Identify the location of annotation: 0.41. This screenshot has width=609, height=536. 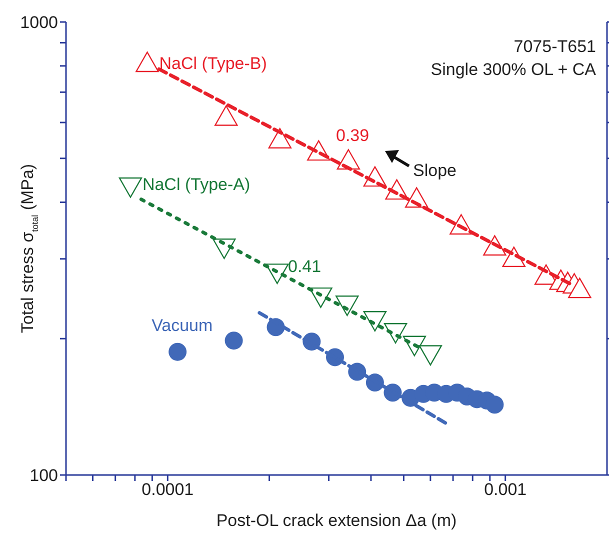
(305, 266).